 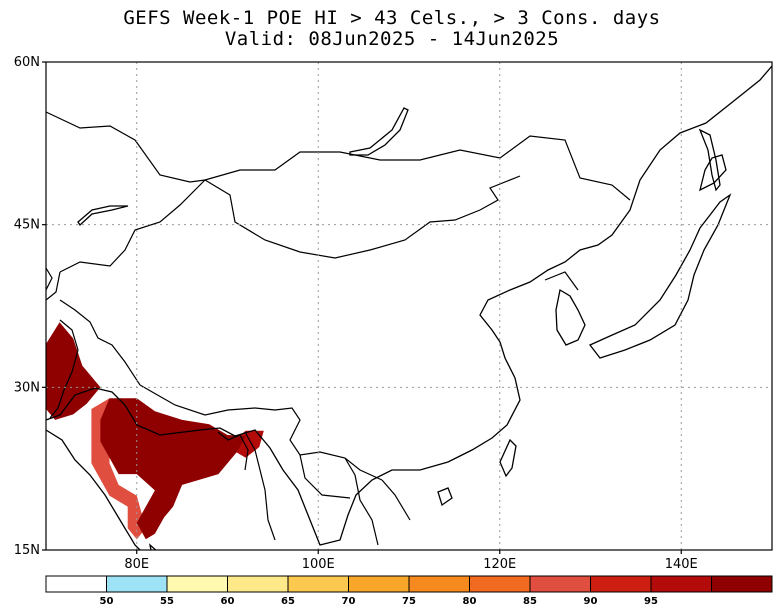 What do you see at coordinates (297, 486) in the screenshot?
I see `border-myanmar` at bounding box center [297, 486].